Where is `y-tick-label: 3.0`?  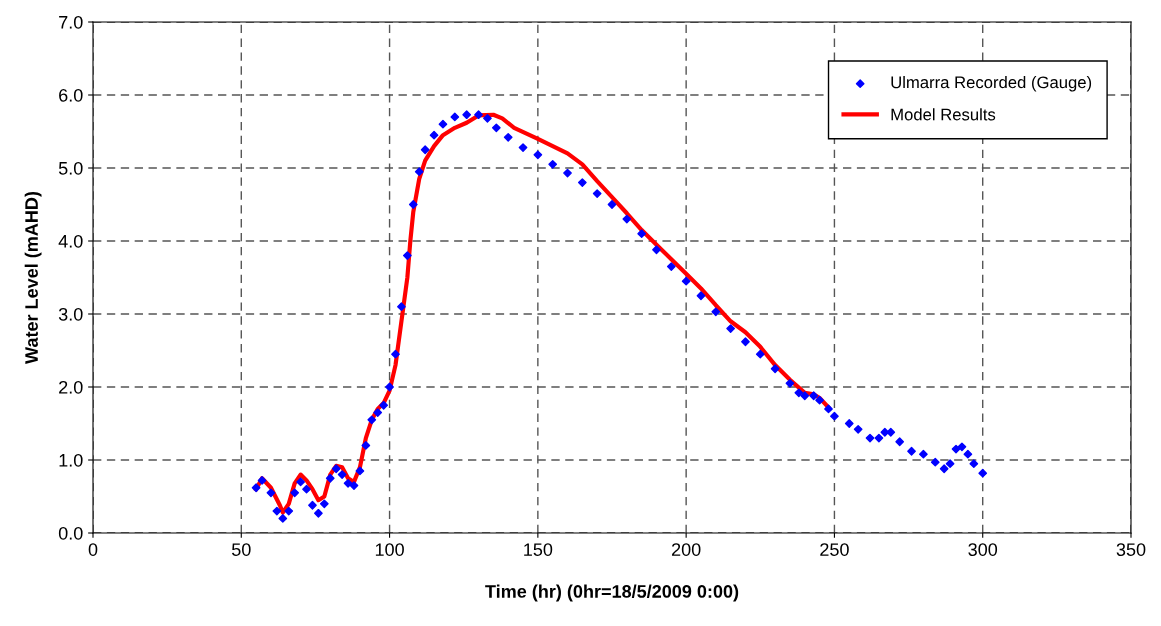 y-tick-label: 3.0 is located at coordinates (70, 314).